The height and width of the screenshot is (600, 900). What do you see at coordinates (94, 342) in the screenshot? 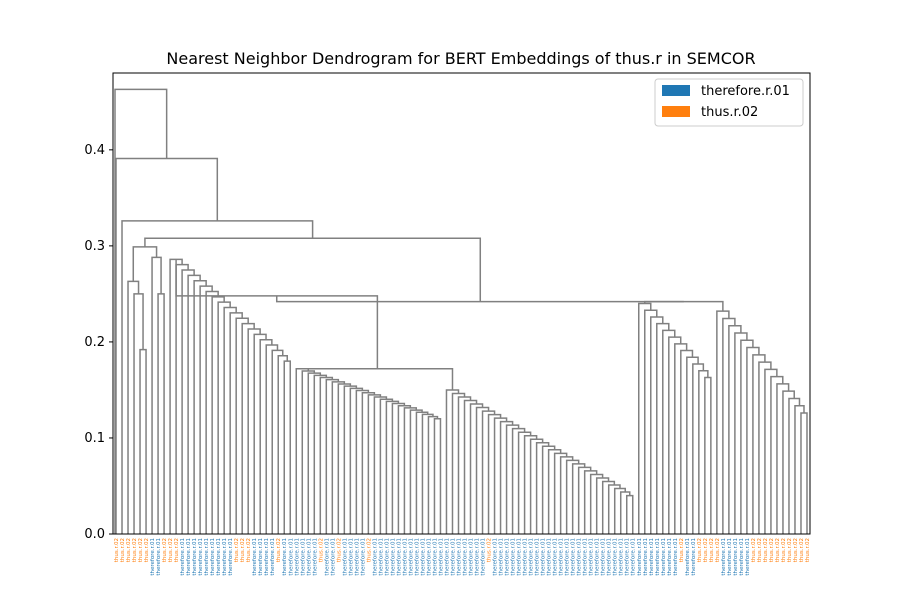
I see `y-tick-label: 0.2` at bounding box center [94, 342].